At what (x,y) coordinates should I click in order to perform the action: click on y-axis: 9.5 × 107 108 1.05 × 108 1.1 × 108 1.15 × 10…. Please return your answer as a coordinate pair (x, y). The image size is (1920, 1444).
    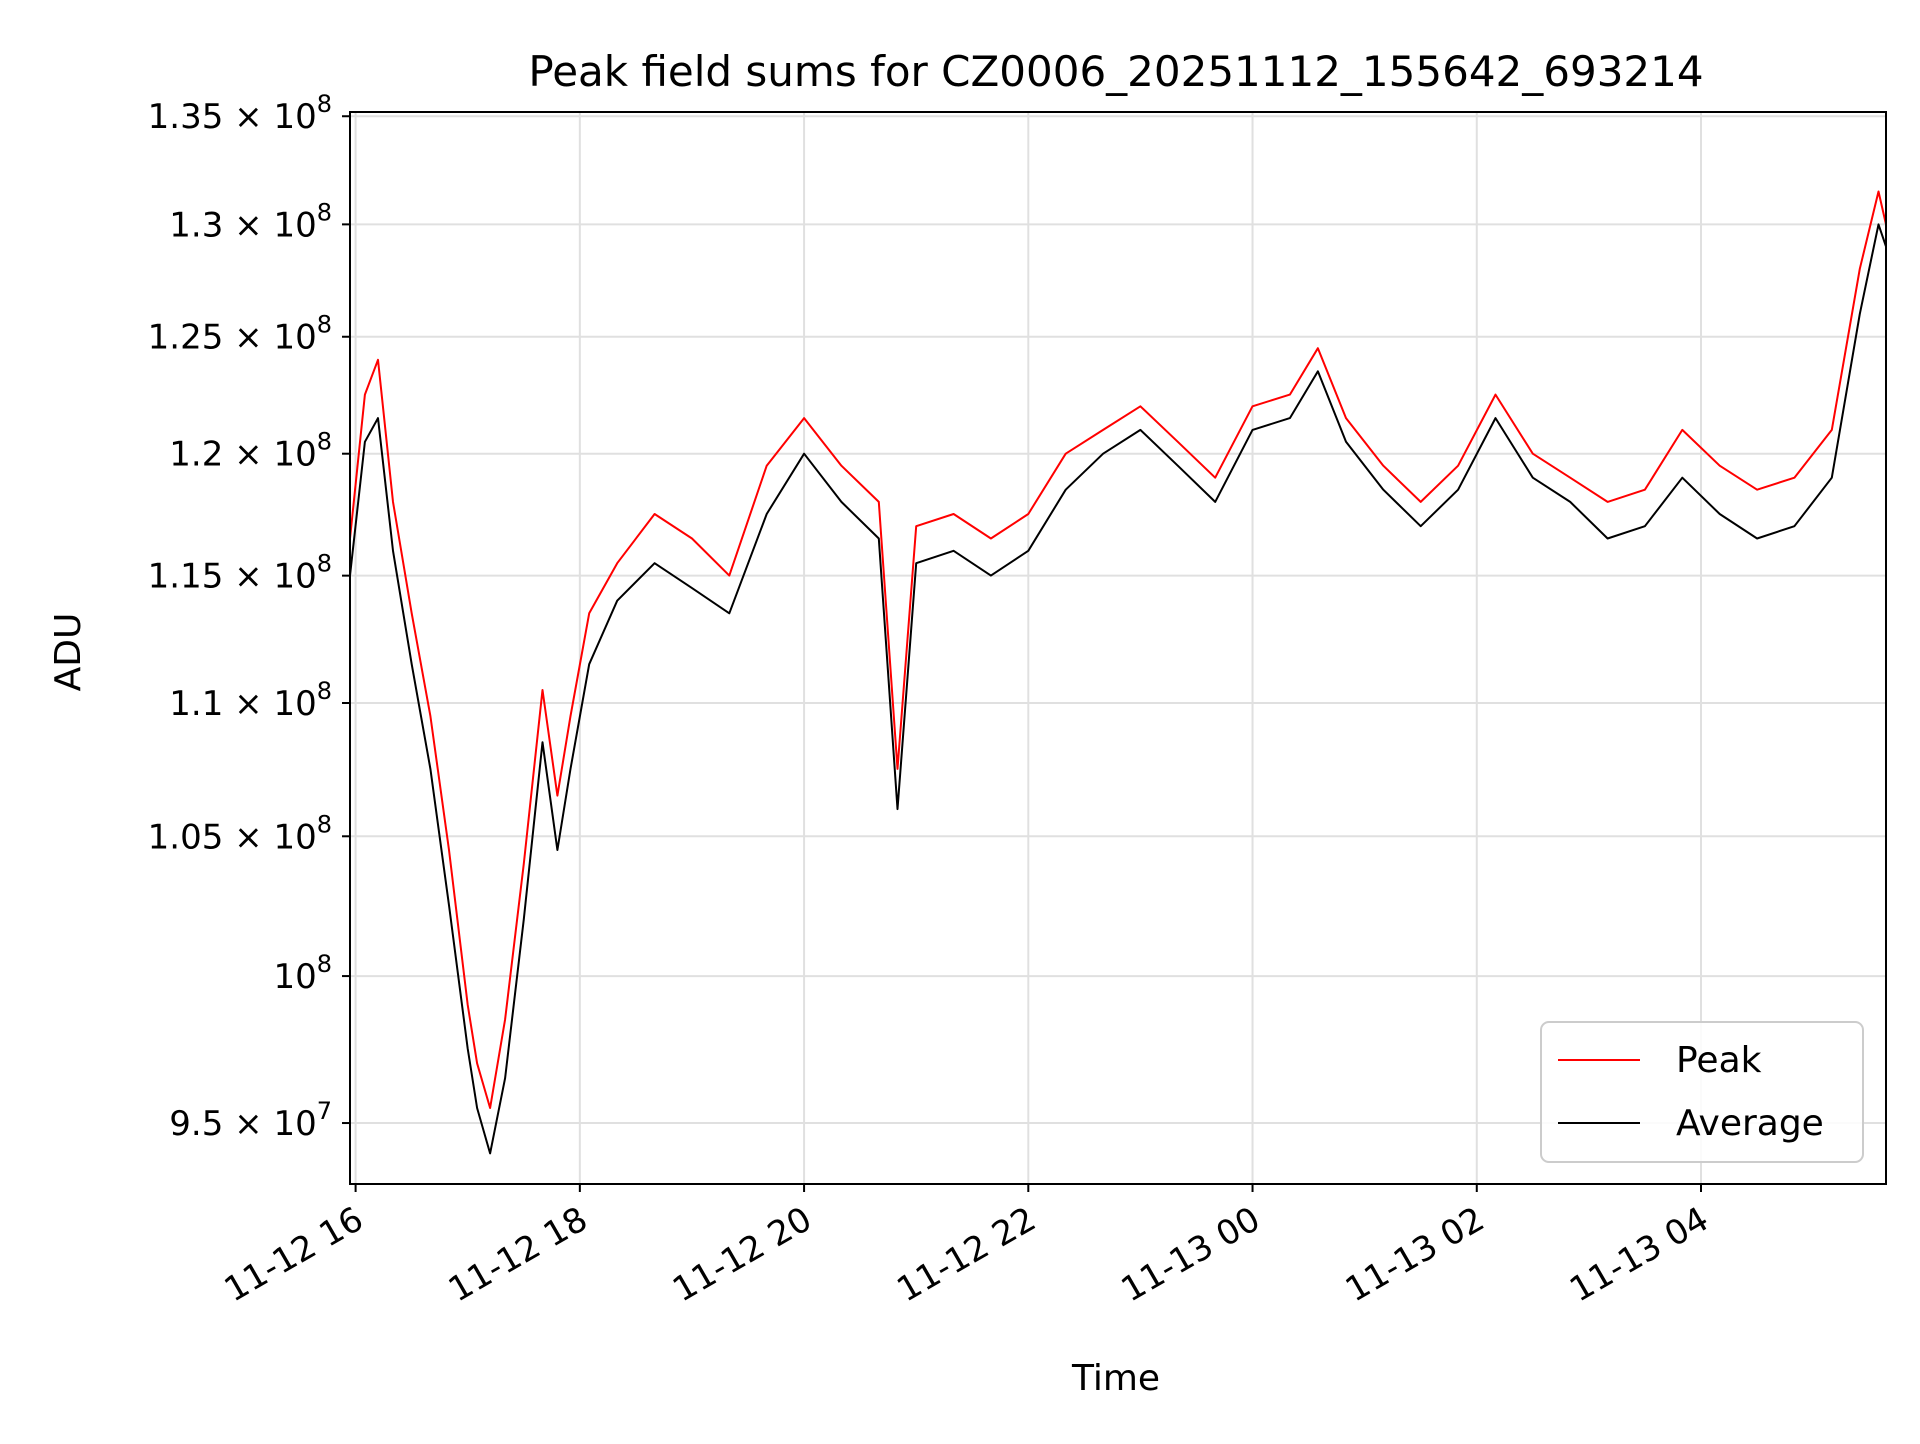
    Looking at the image, I should click on (249, 617).